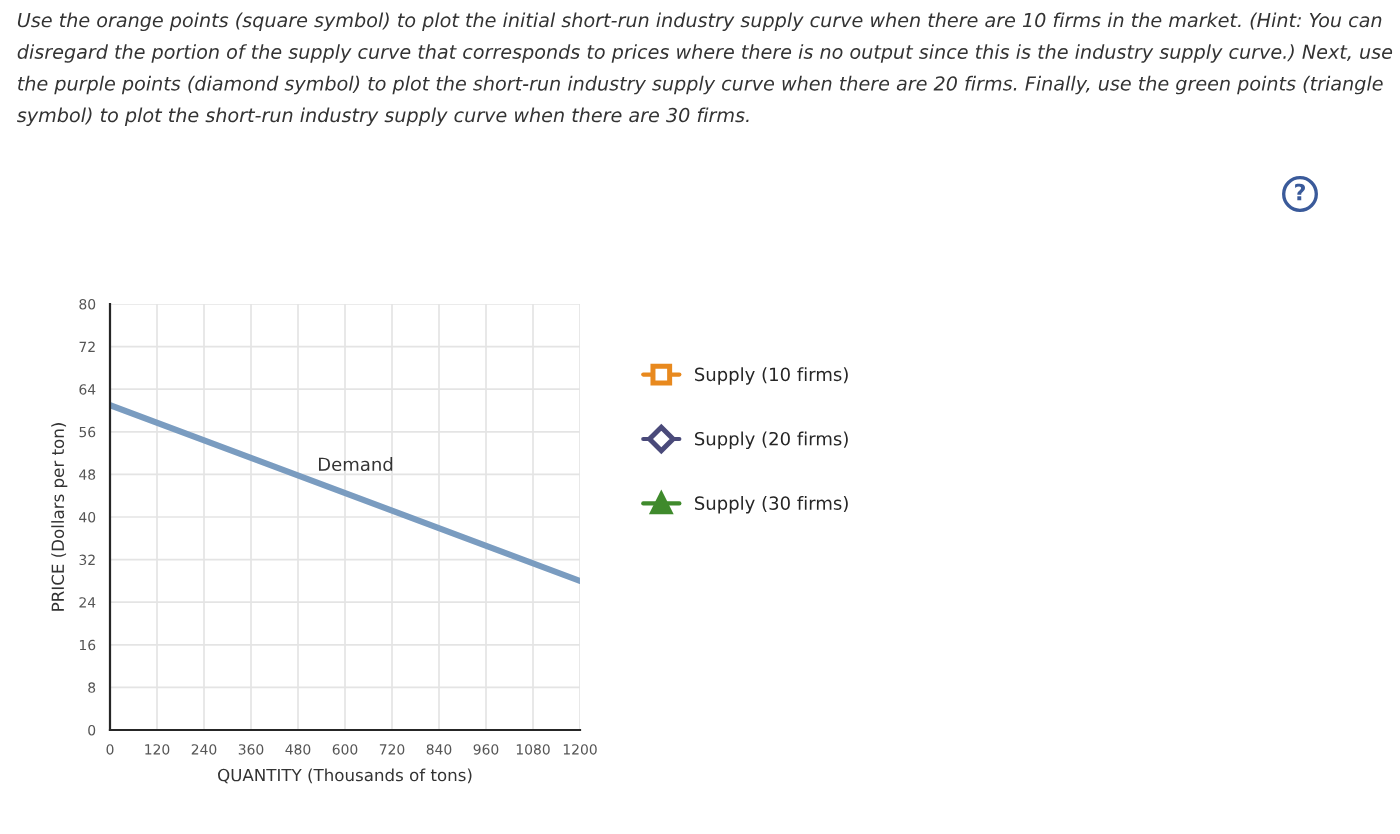  Describe the element at coordinates (771, 505) in the screenshot. I see `legend-label: Supply (30 firms)` at that location.